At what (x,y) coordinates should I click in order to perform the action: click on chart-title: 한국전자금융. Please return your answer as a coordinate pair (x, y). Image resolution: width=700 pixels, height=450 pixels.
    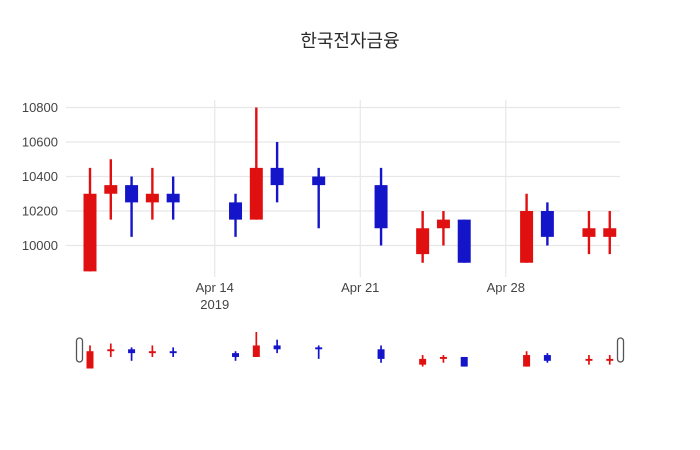
    Looking at the image, I should click on (349, 41).